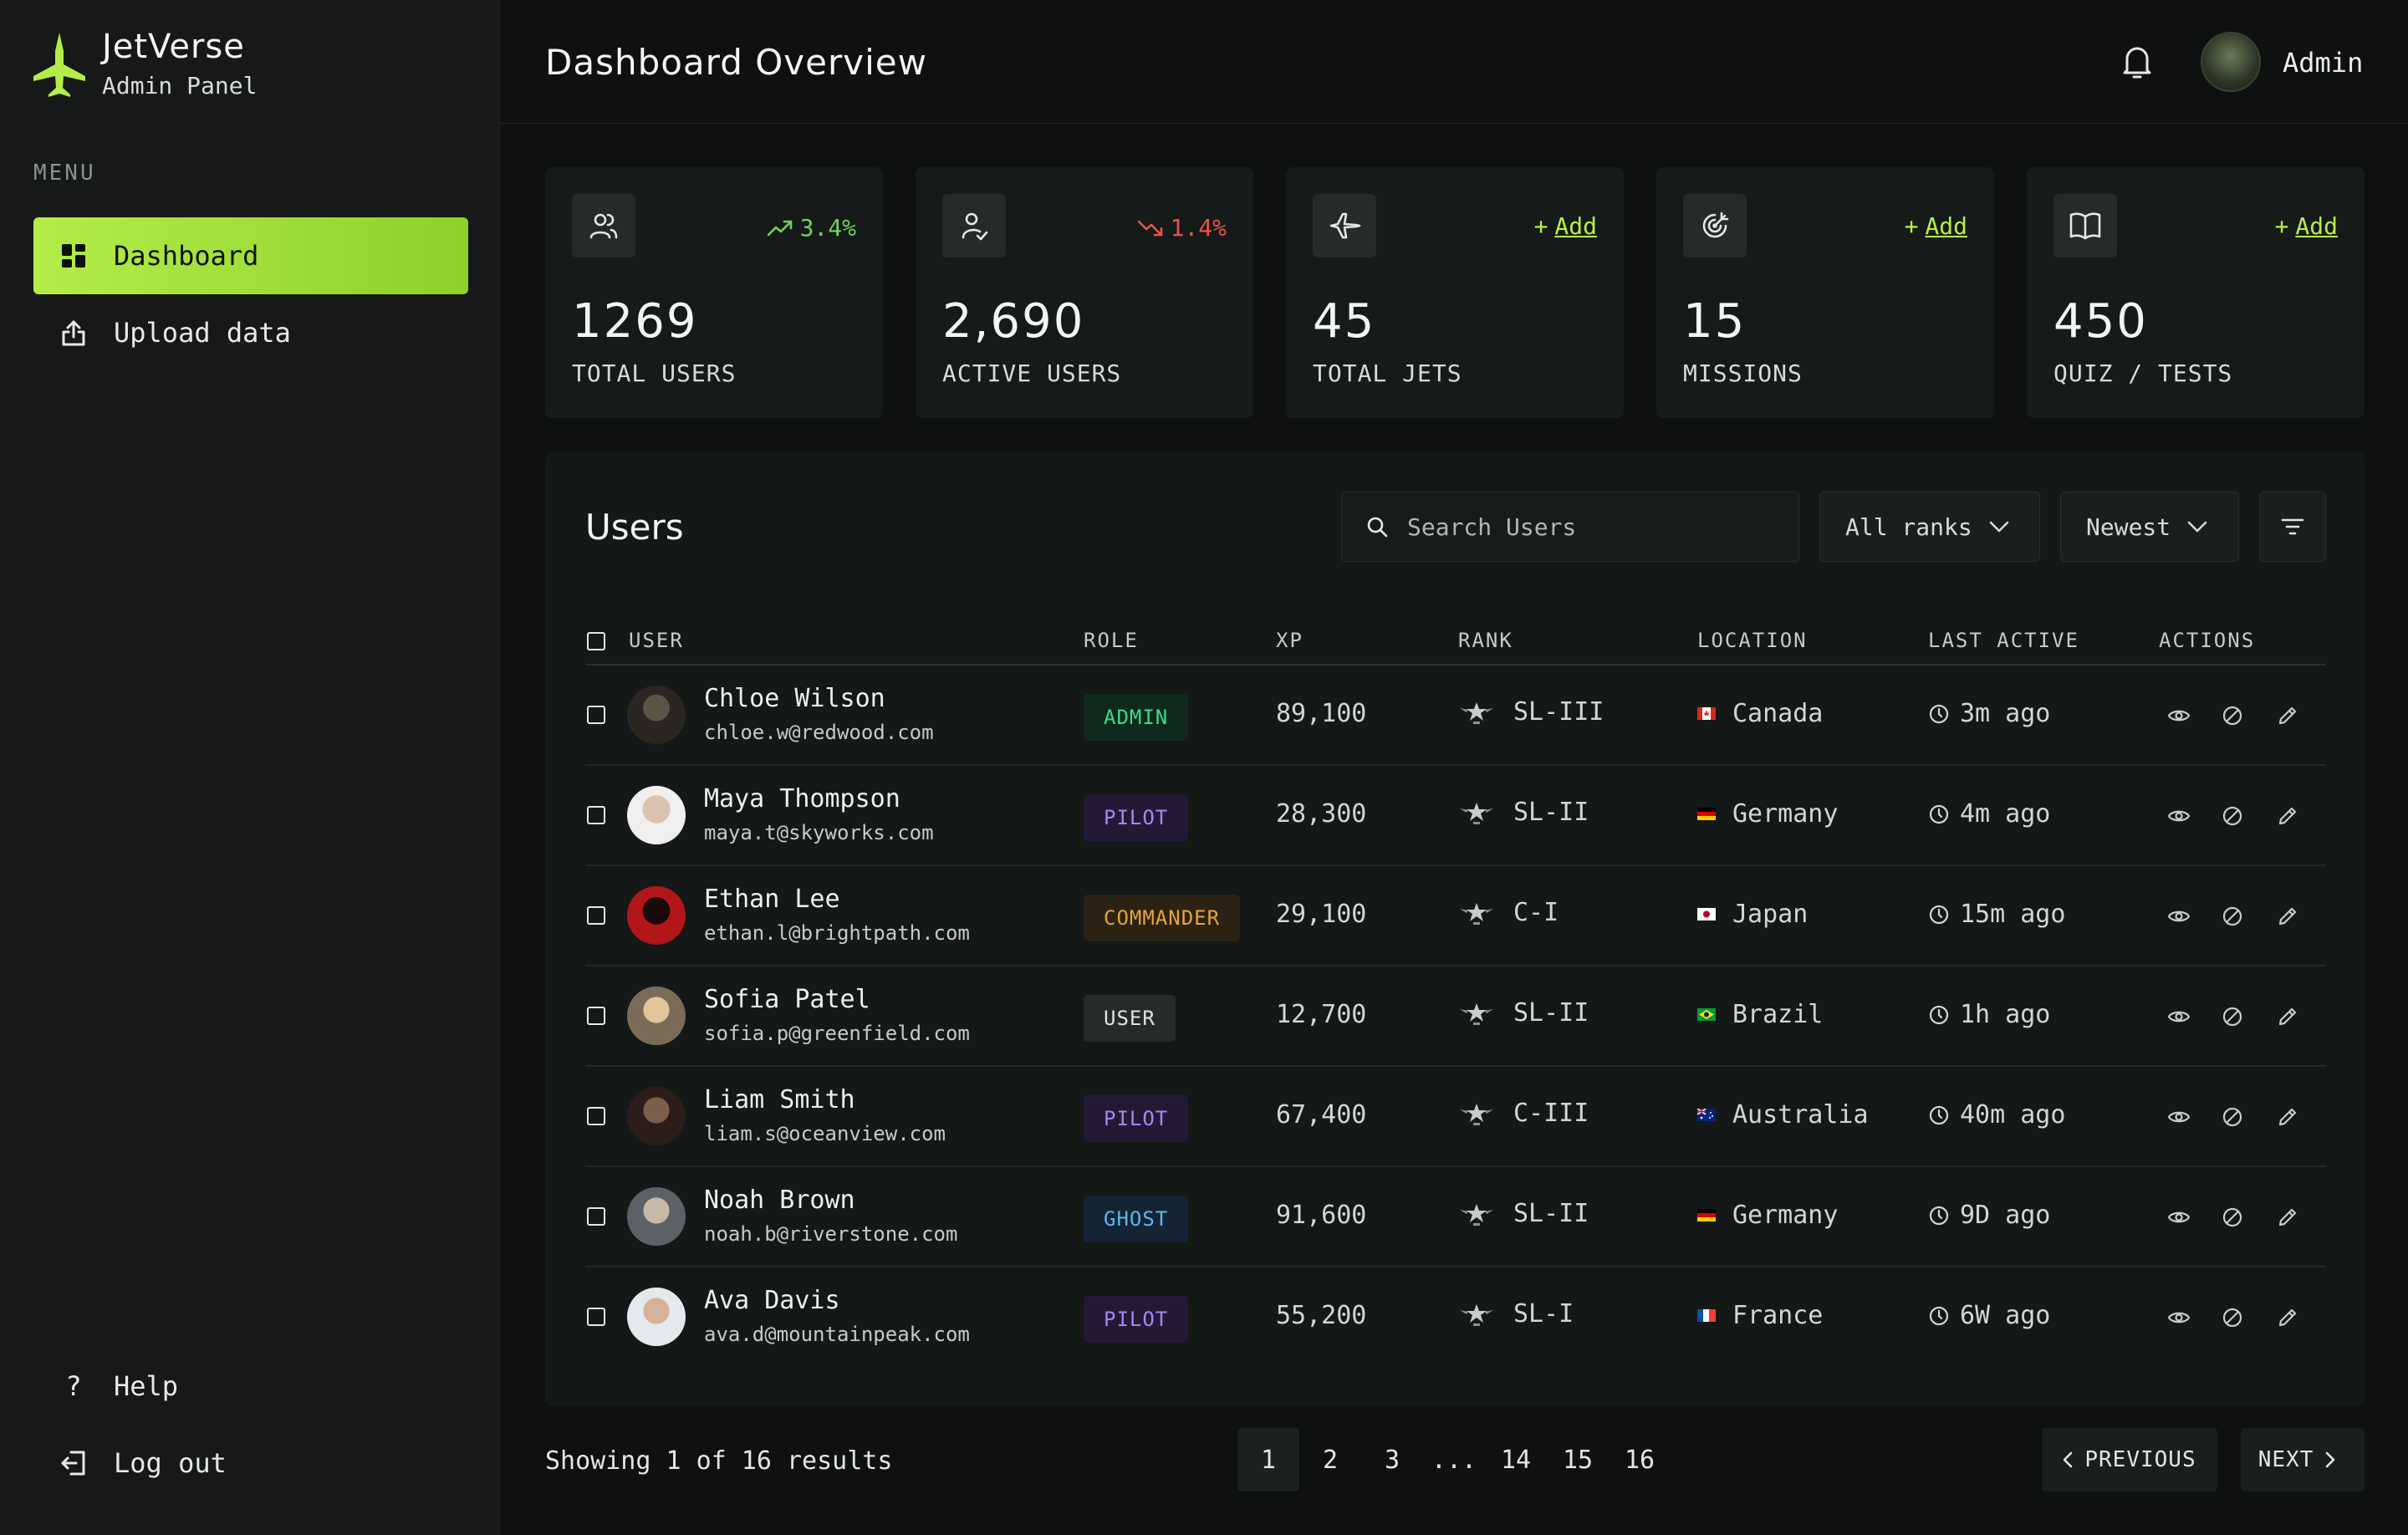 Image resolution: width=2408 pixels, height=1535 pixels. Describe the element at coordinates (1930, 527) in the screenshot. I see `rank-filter-dropdown: All ranks` at that location.